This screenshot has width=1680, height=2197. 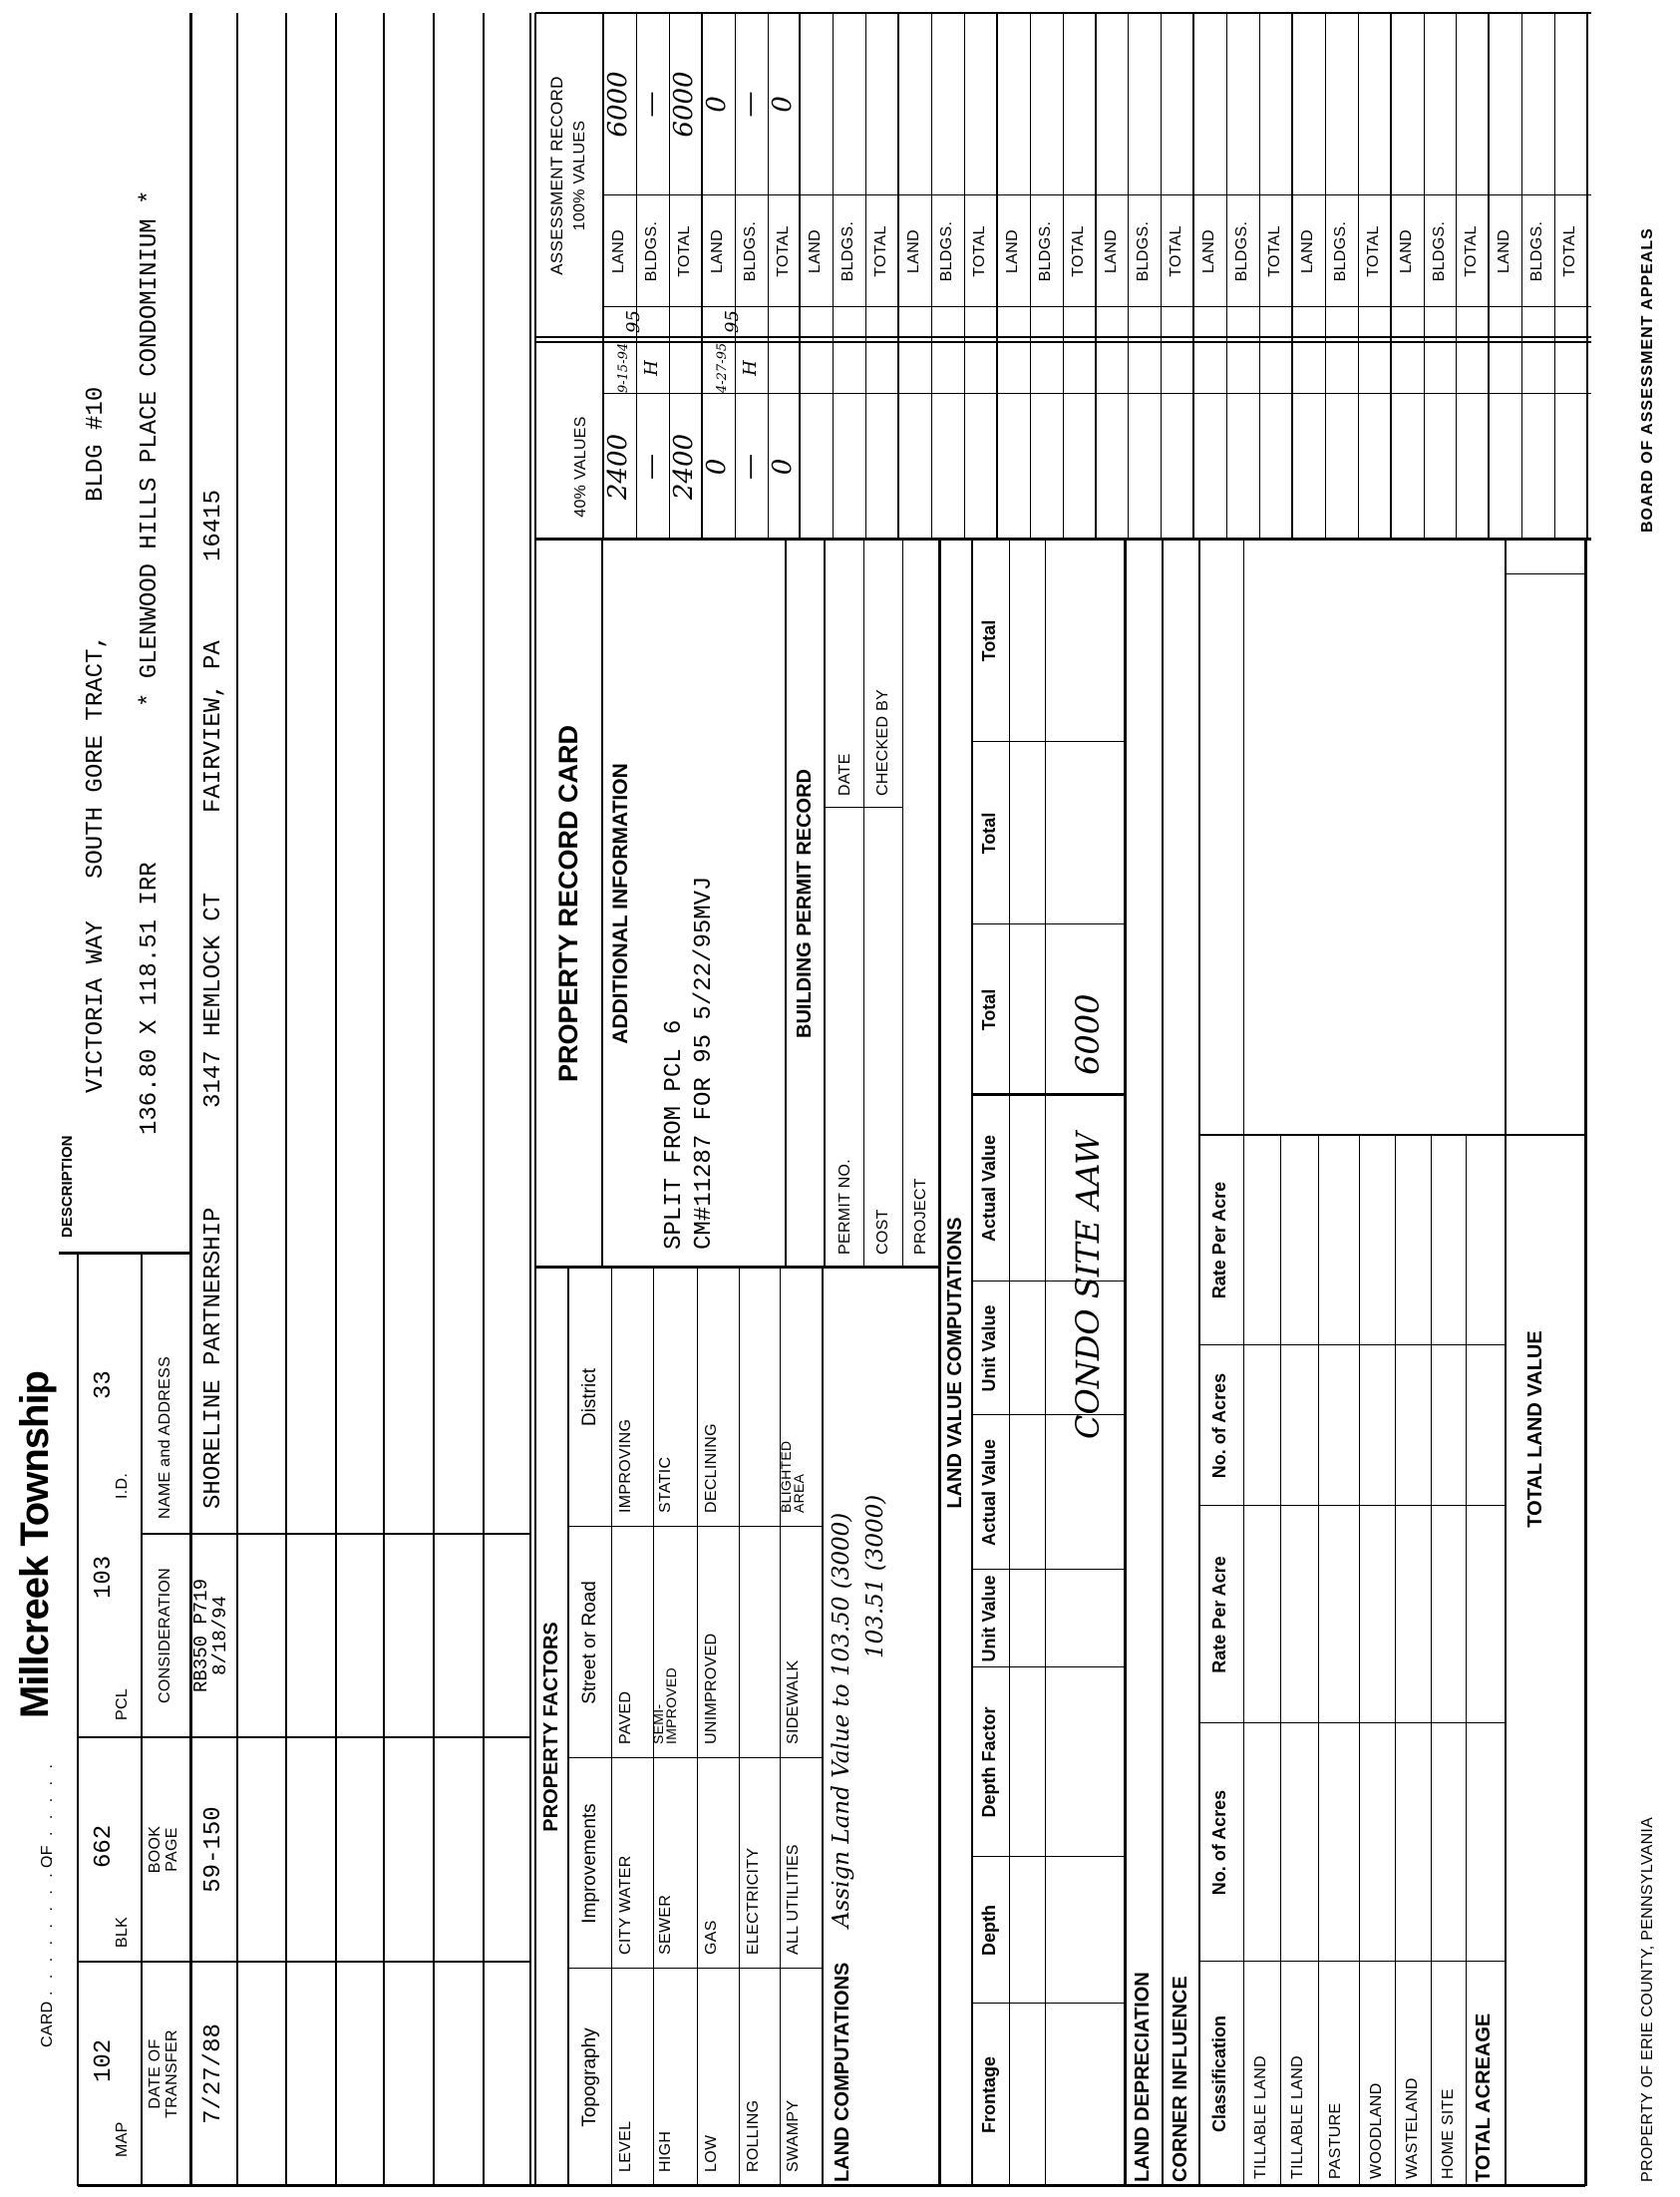 I want to click on pf-option: ALL UTILITIES, so click(x=793, y=1900).